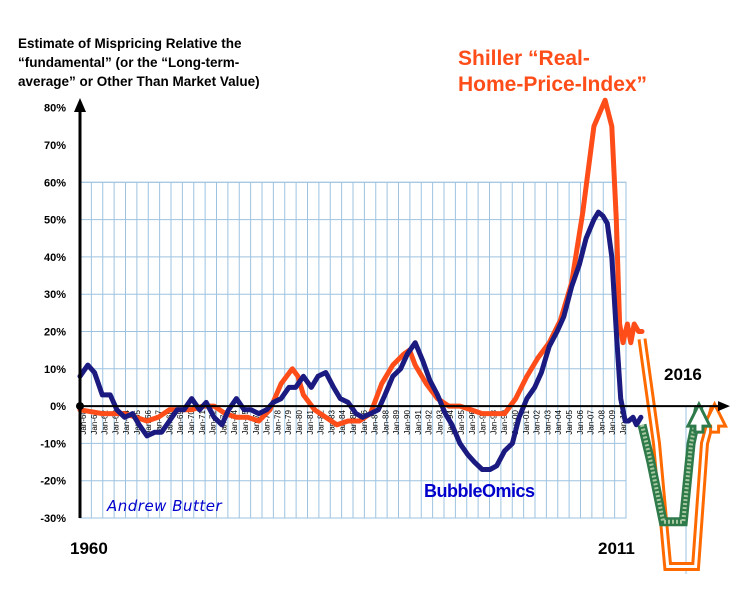 The width and height of the screenshot is (735, 591). I want to click on x-tick-label: Jan-04, so click(558, 422).